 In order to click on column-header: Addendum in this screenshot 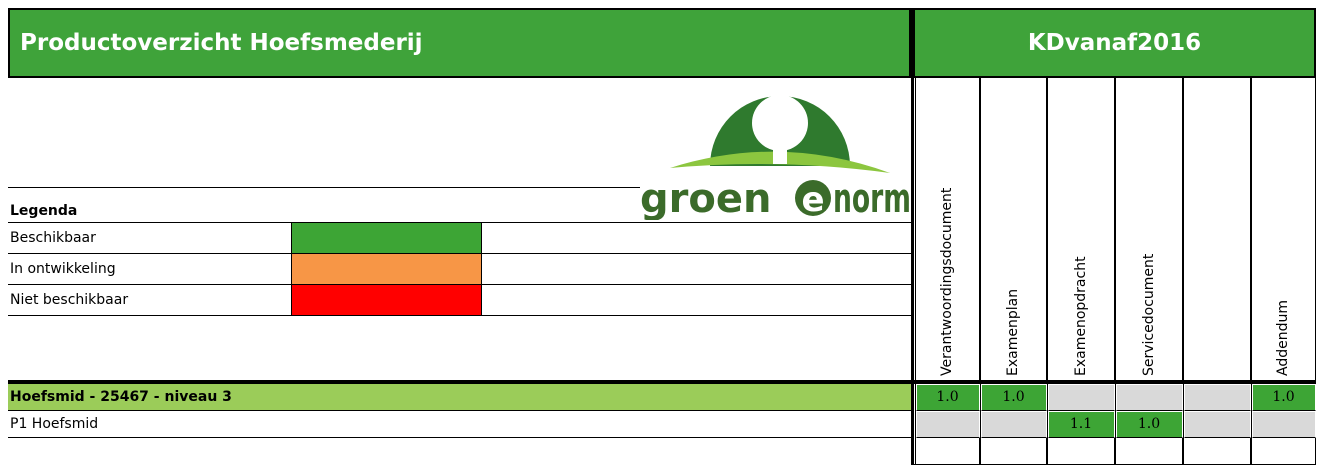, I will do `click(1283, 338)`.